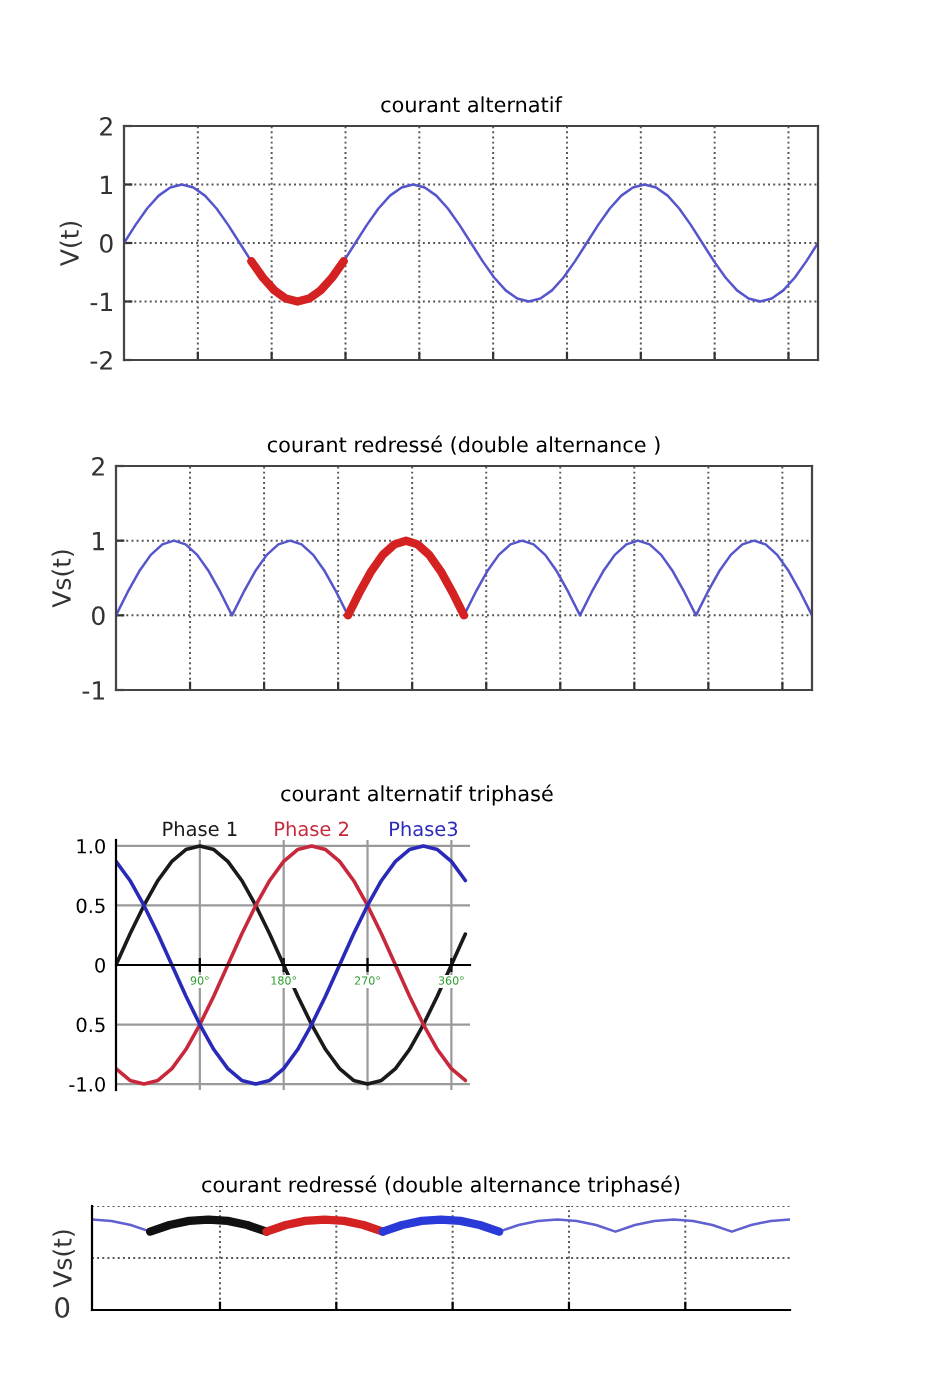 The width and height of the screenshot is (940, 1400). What do you see at coordinates (417, 795) in the screenshot?
I see `chart-title: courant alternatif triphasé` at bounding box center [417, 795].